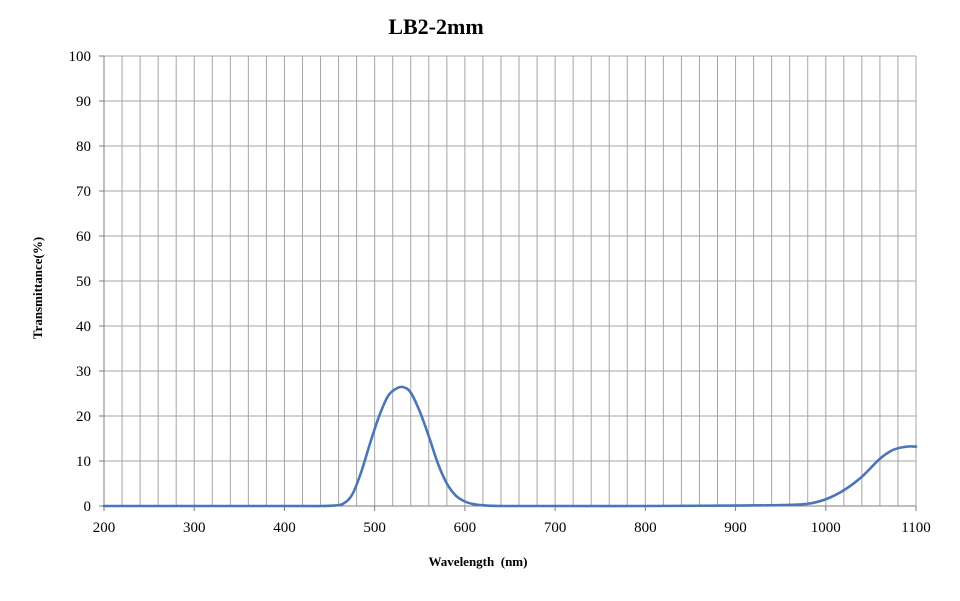 Image resolution: width=960 pixels, height=601 pixels. I want to click on y-tick-label: 10, so click(83, 462).